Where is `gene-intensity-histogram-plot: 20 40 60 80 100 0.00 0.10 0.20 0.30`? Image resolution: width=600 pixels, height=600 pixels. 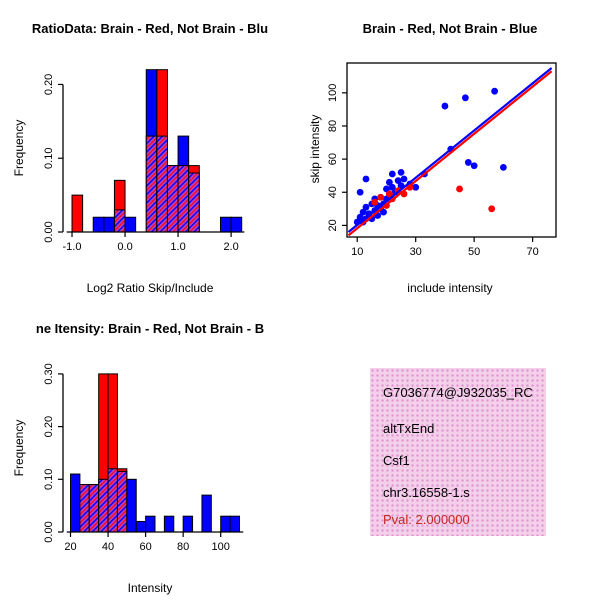
gene-intensity-histogram-plot: 20 40 60 80 100 0.00 0.10 0.20 0.30 is located at coordinates (143, 458).